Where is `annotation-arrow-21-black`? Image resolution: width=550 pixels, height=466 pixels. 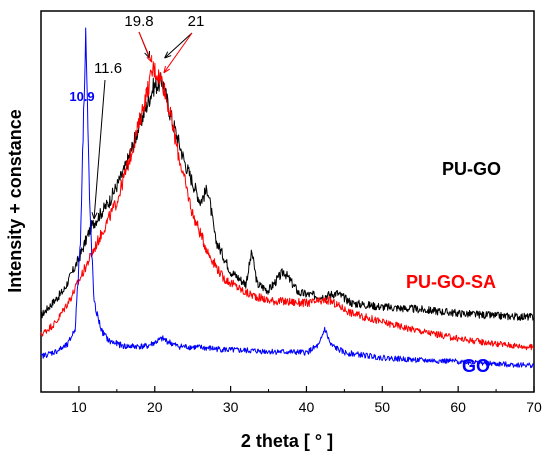 annotation-arrow-21-black is located at coordinates (178, 45).